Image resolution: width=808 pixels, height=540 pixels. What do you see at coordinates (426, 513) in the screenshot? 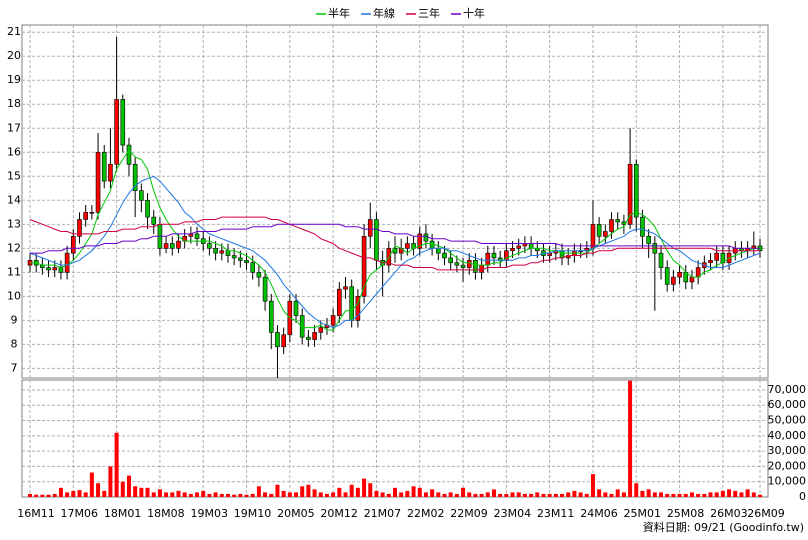
I see `x-tick-label: 22M02` at bounding box center [426, 513].